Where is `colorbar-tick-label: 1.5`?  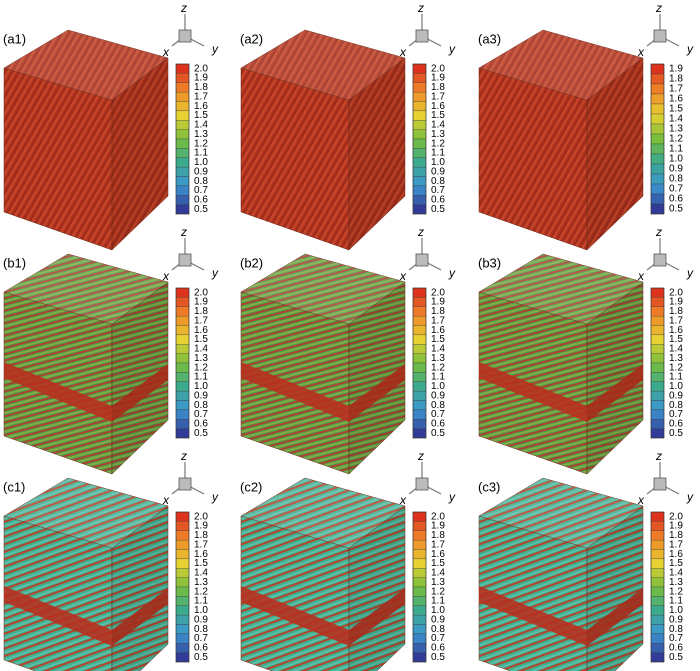 colorbar-tick-label: 1.5 is located at coordinates (438, 339).